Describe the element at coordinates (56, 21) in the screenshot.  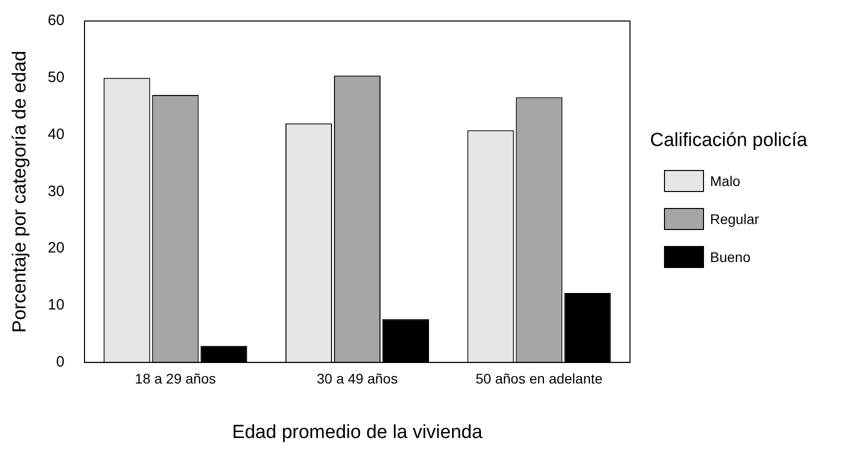
I see `y-tick-label: 60` at that location.